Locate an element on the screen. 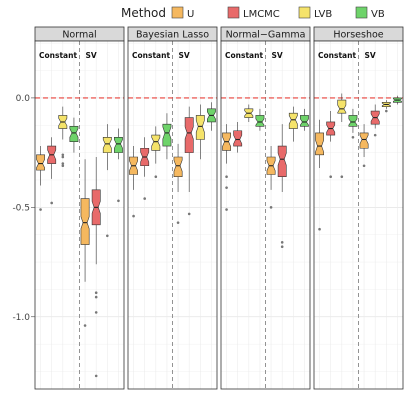 The image size is (407, 407). legend-label-lmcmc: LMCMC is located at coordinates (261, 14).